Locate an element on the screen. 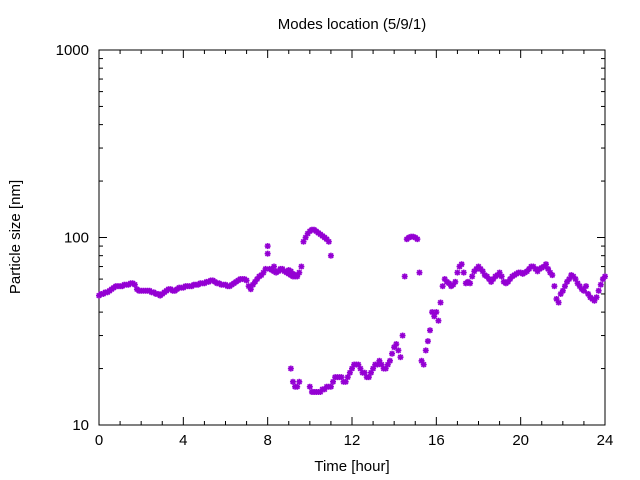 This screenshot has height=480, width=640. x-tick-label: 16 is located at coordinates (436, 440).